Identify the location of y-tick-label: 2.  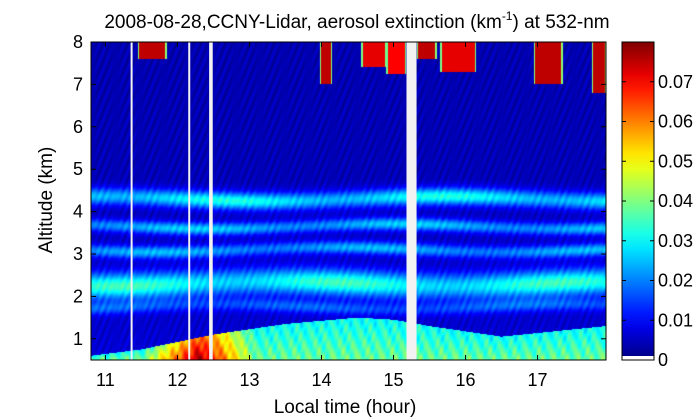
(78, 296).